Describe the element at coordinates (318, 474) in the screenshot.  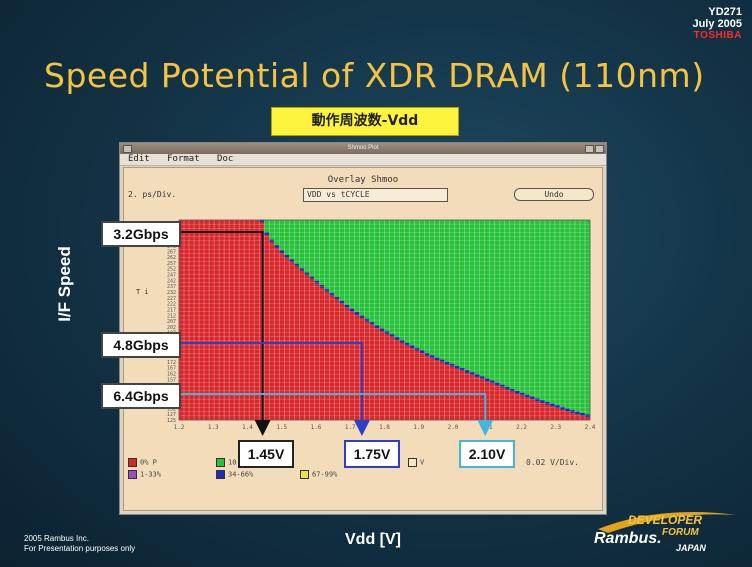
I see `legend-high: 67-99%` at that location.